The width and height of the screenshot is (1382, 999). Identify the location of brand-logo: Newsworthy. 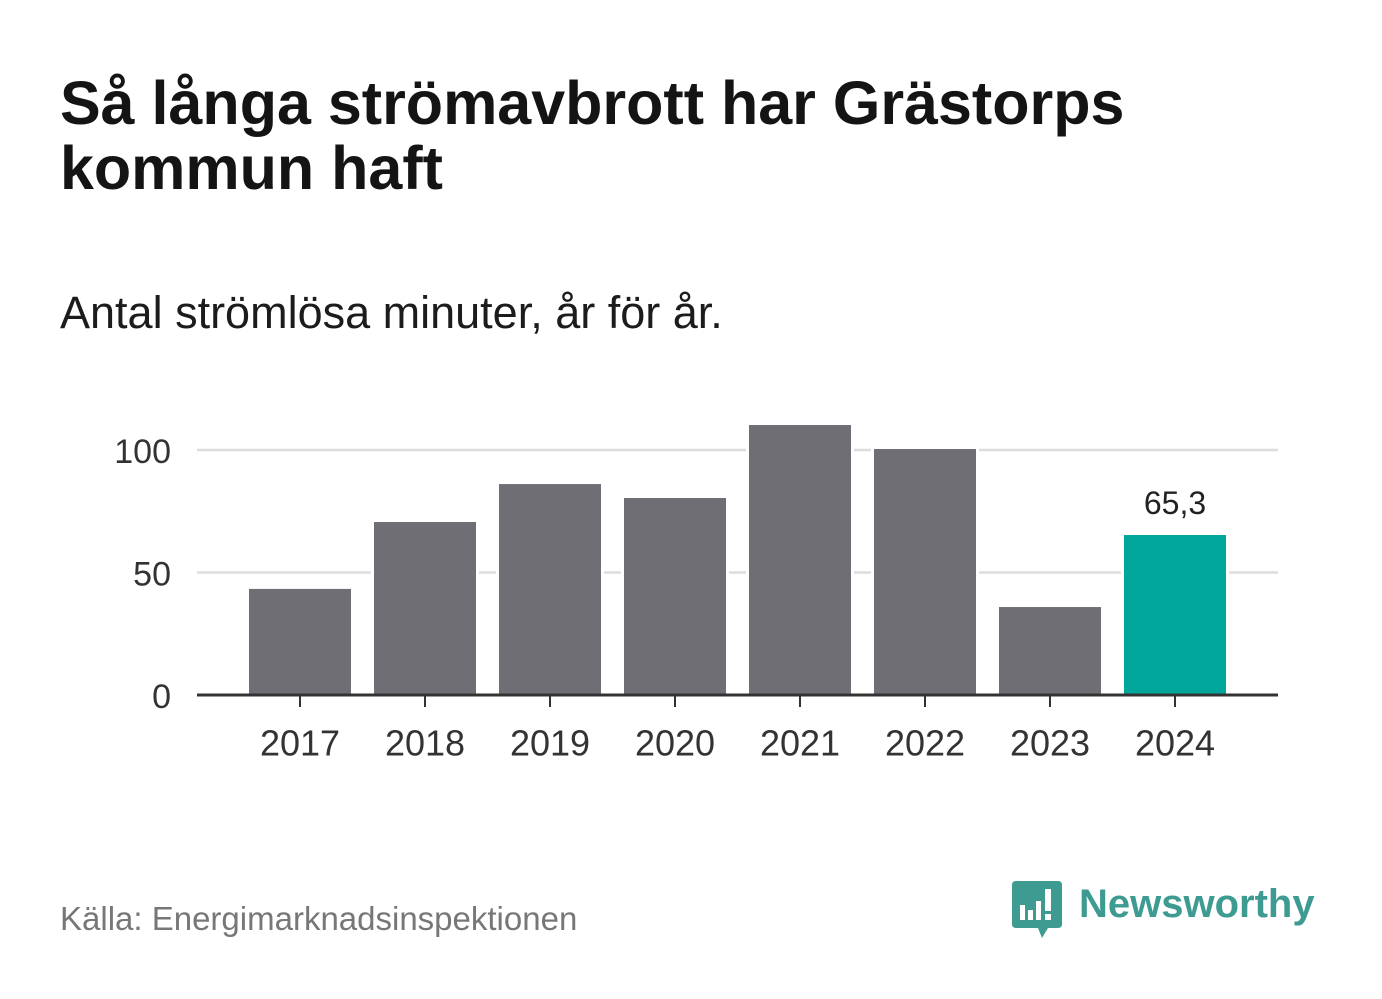
(1172, 910).